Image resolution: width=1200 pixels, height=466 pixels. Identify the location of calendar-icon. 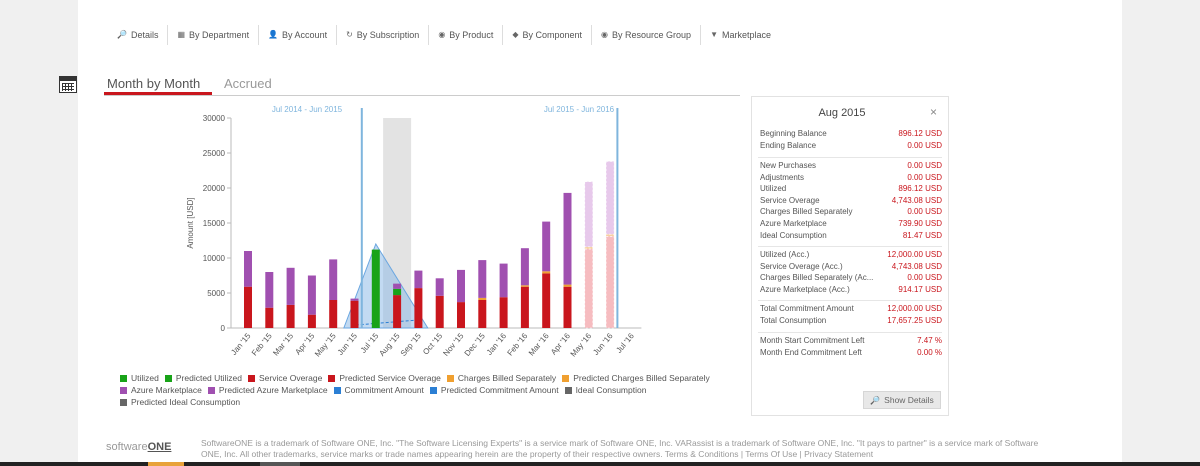
(68, 84).